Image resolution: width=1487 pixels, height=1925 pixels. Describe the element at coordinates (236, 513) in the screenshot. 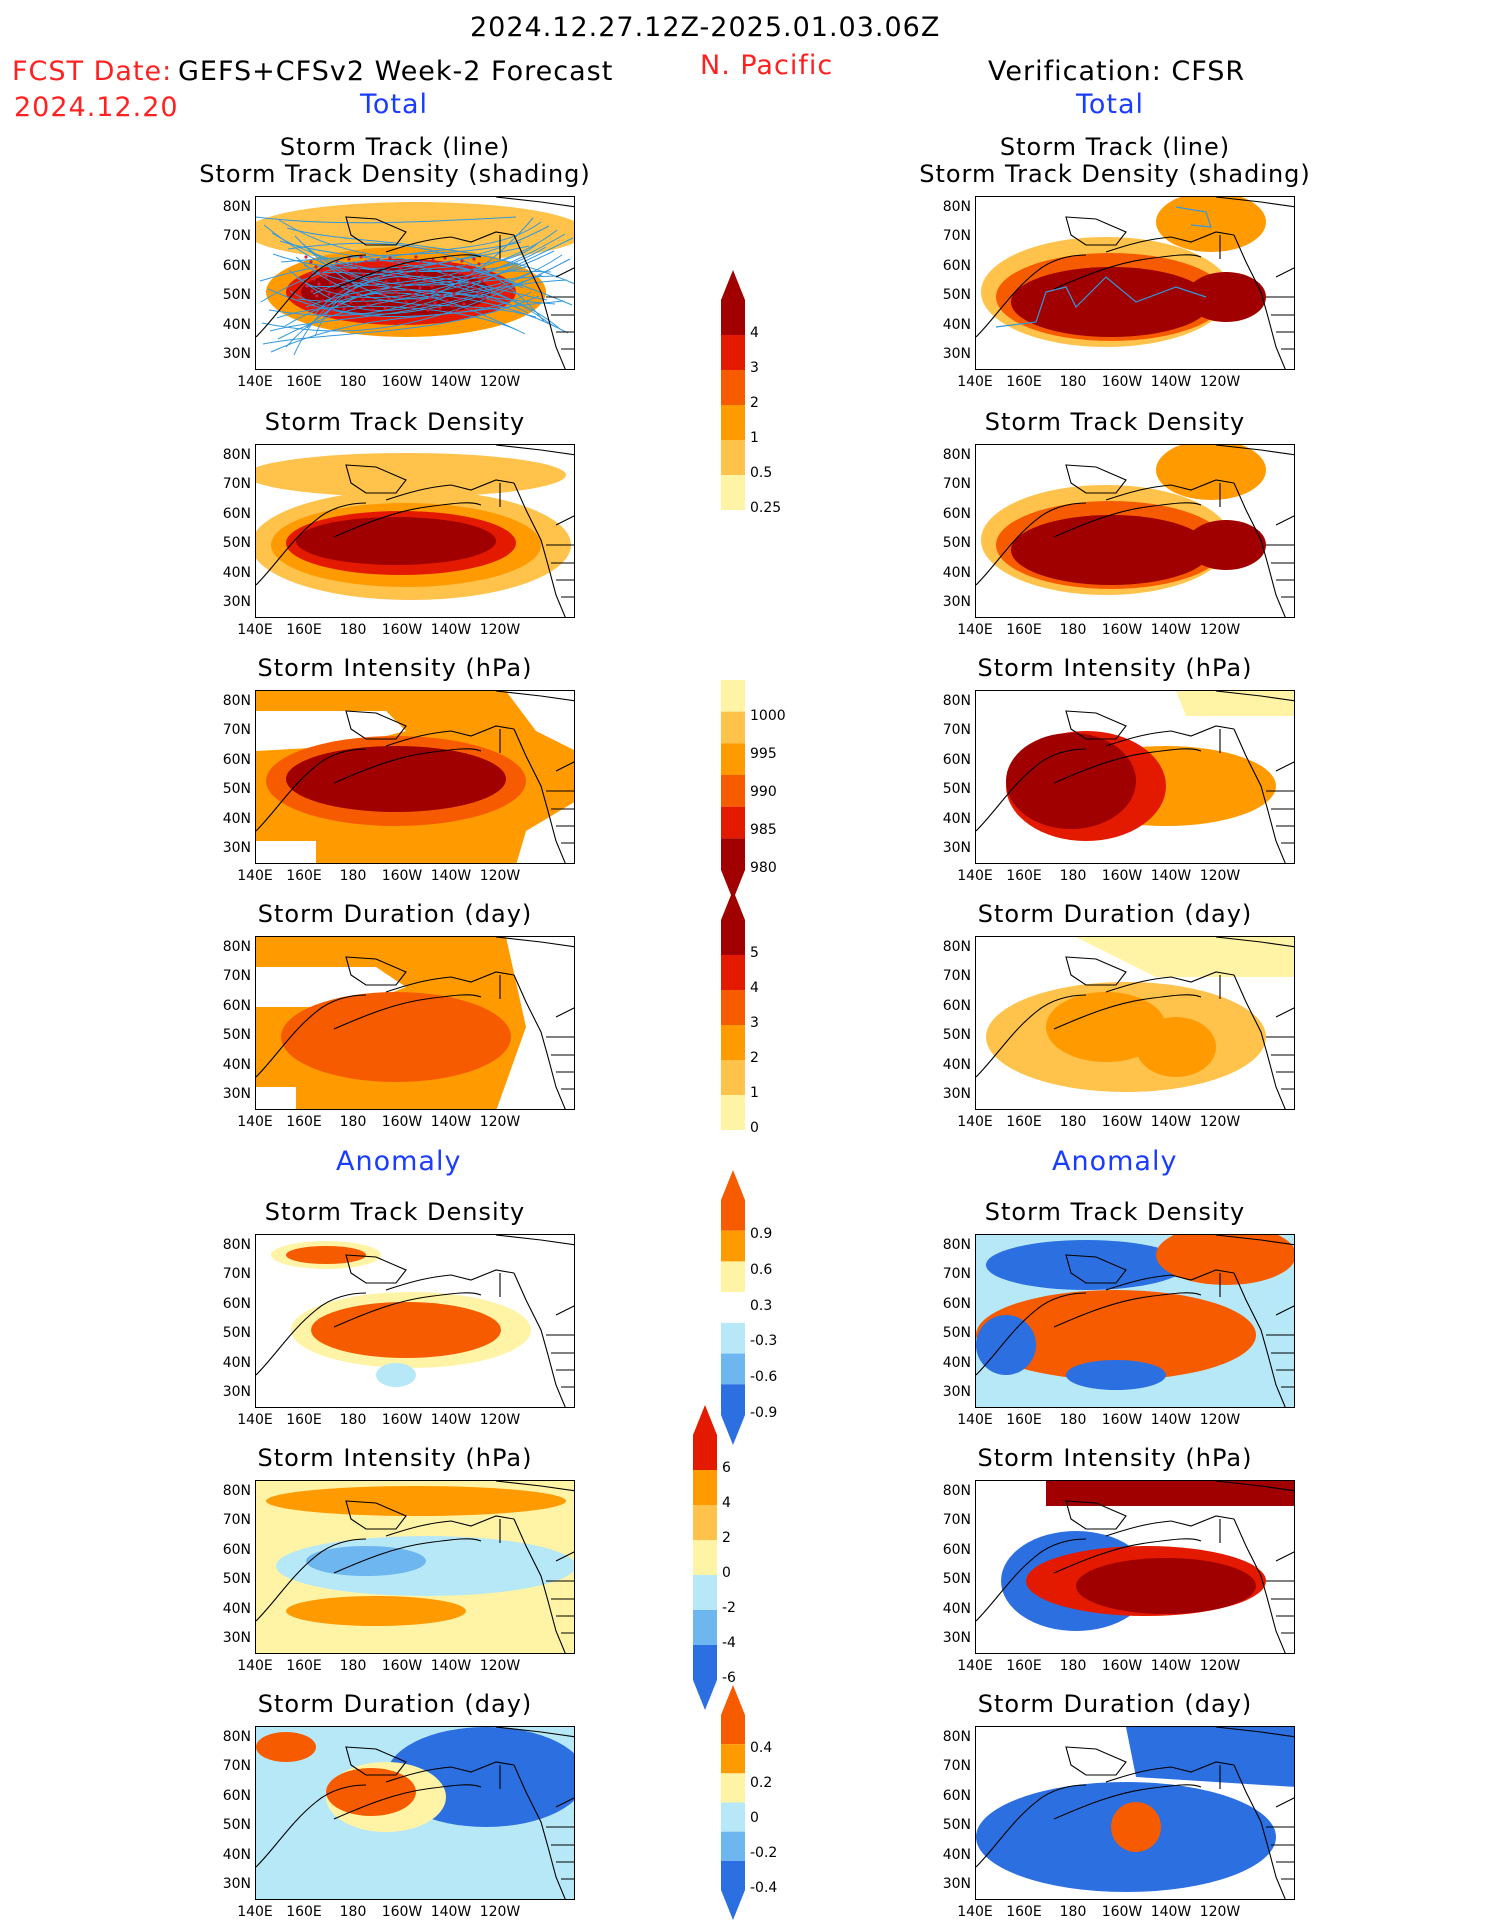

I see `lat-label: 60N` at that location.